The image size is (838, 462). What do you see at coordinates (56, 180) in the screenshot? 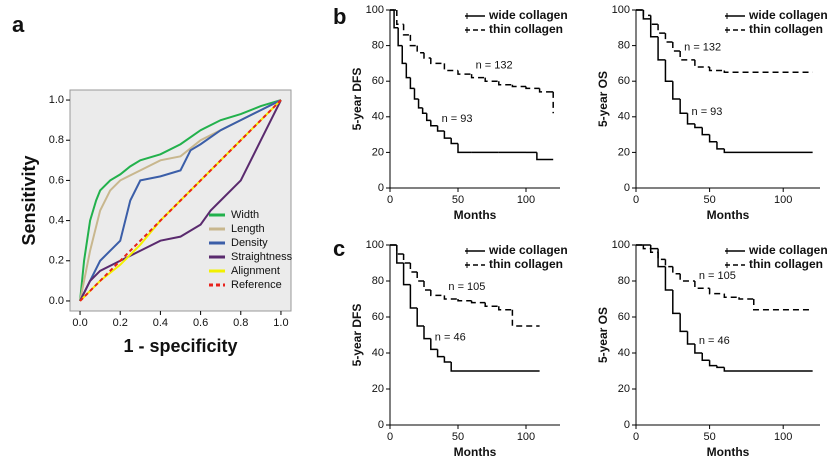
I see `y-tick-label: 0.6` at bounding box center [56, 180].